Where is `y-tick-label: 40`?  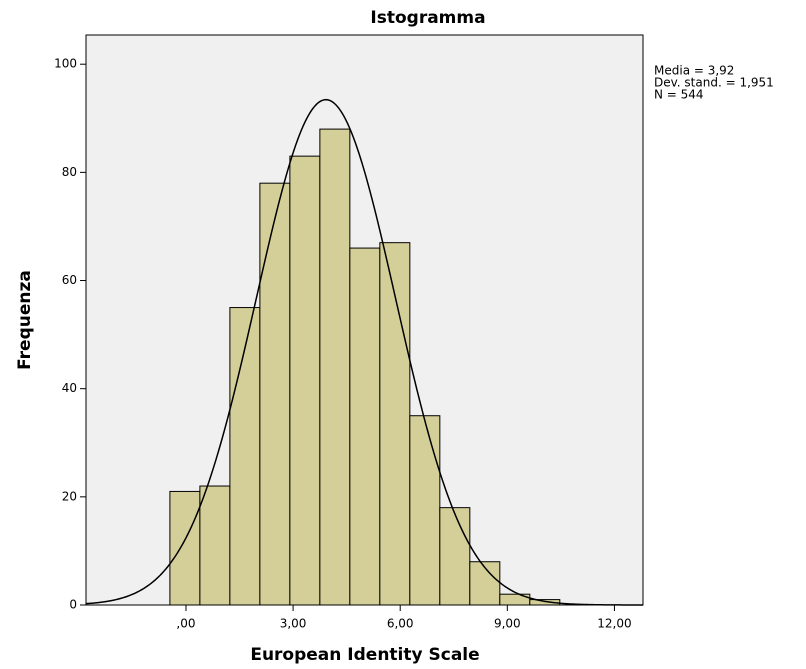
y-tick-label: 40 is located at coordinates (69, 388).